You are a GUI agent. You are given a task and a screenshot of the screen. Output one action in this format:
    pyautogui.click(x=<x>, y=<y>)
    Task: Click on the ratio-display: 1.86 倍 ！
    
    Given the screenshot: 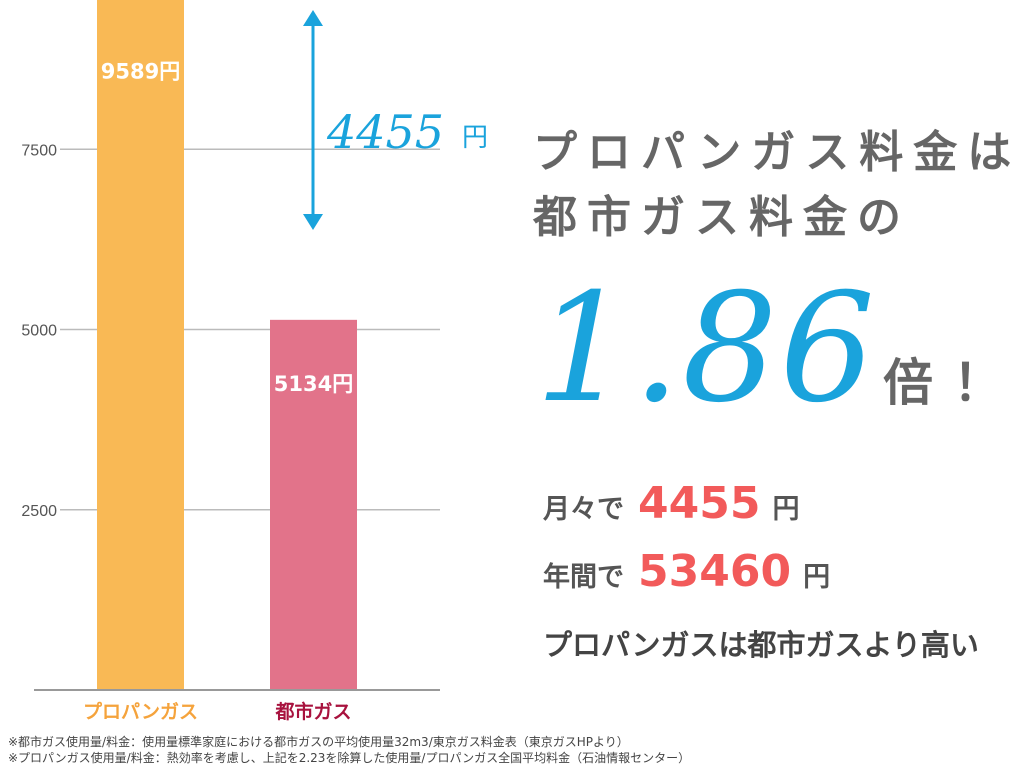 What is the action you would take?
    pyautogui.click(x=769, y=349)
    